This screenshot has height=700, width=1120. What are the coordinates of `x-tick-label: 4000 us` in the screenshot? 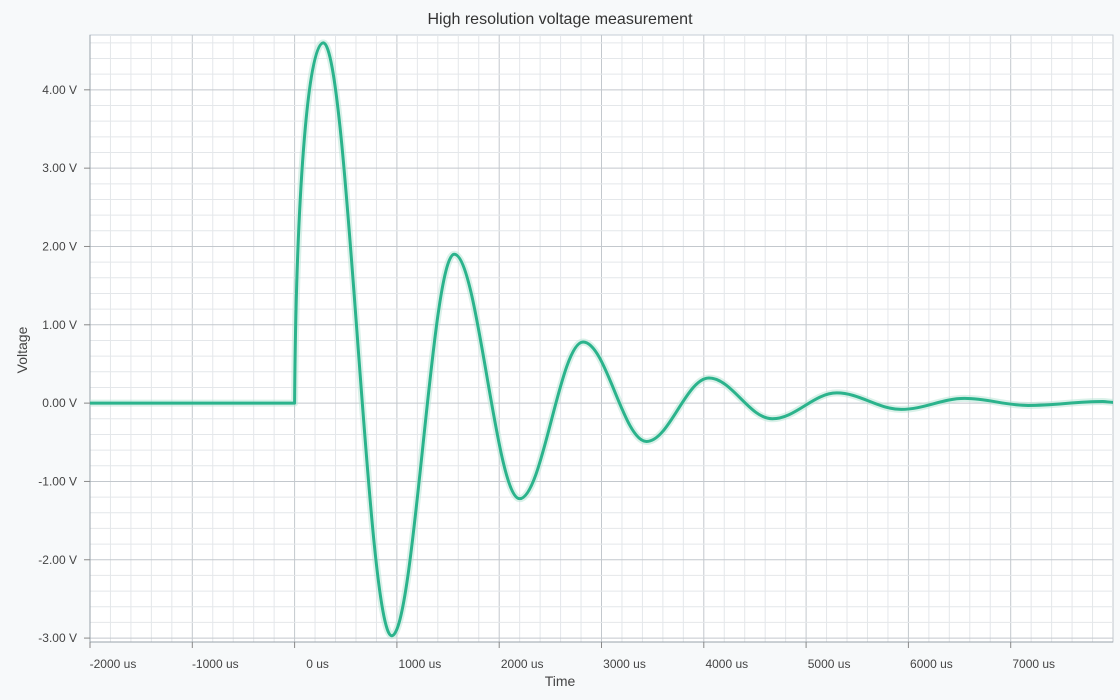 It's located at (726, 664).